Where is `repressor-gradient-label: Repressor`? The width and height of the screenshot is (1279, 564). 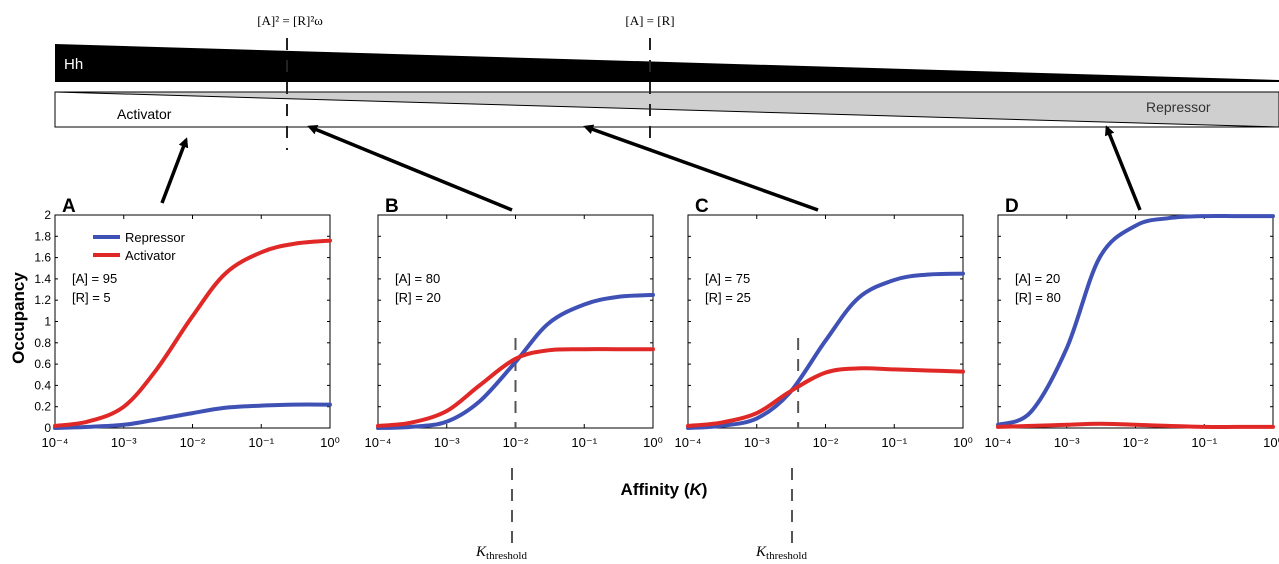 repressor-gradient-label: Repressor is located at coordinates (1178, 107).